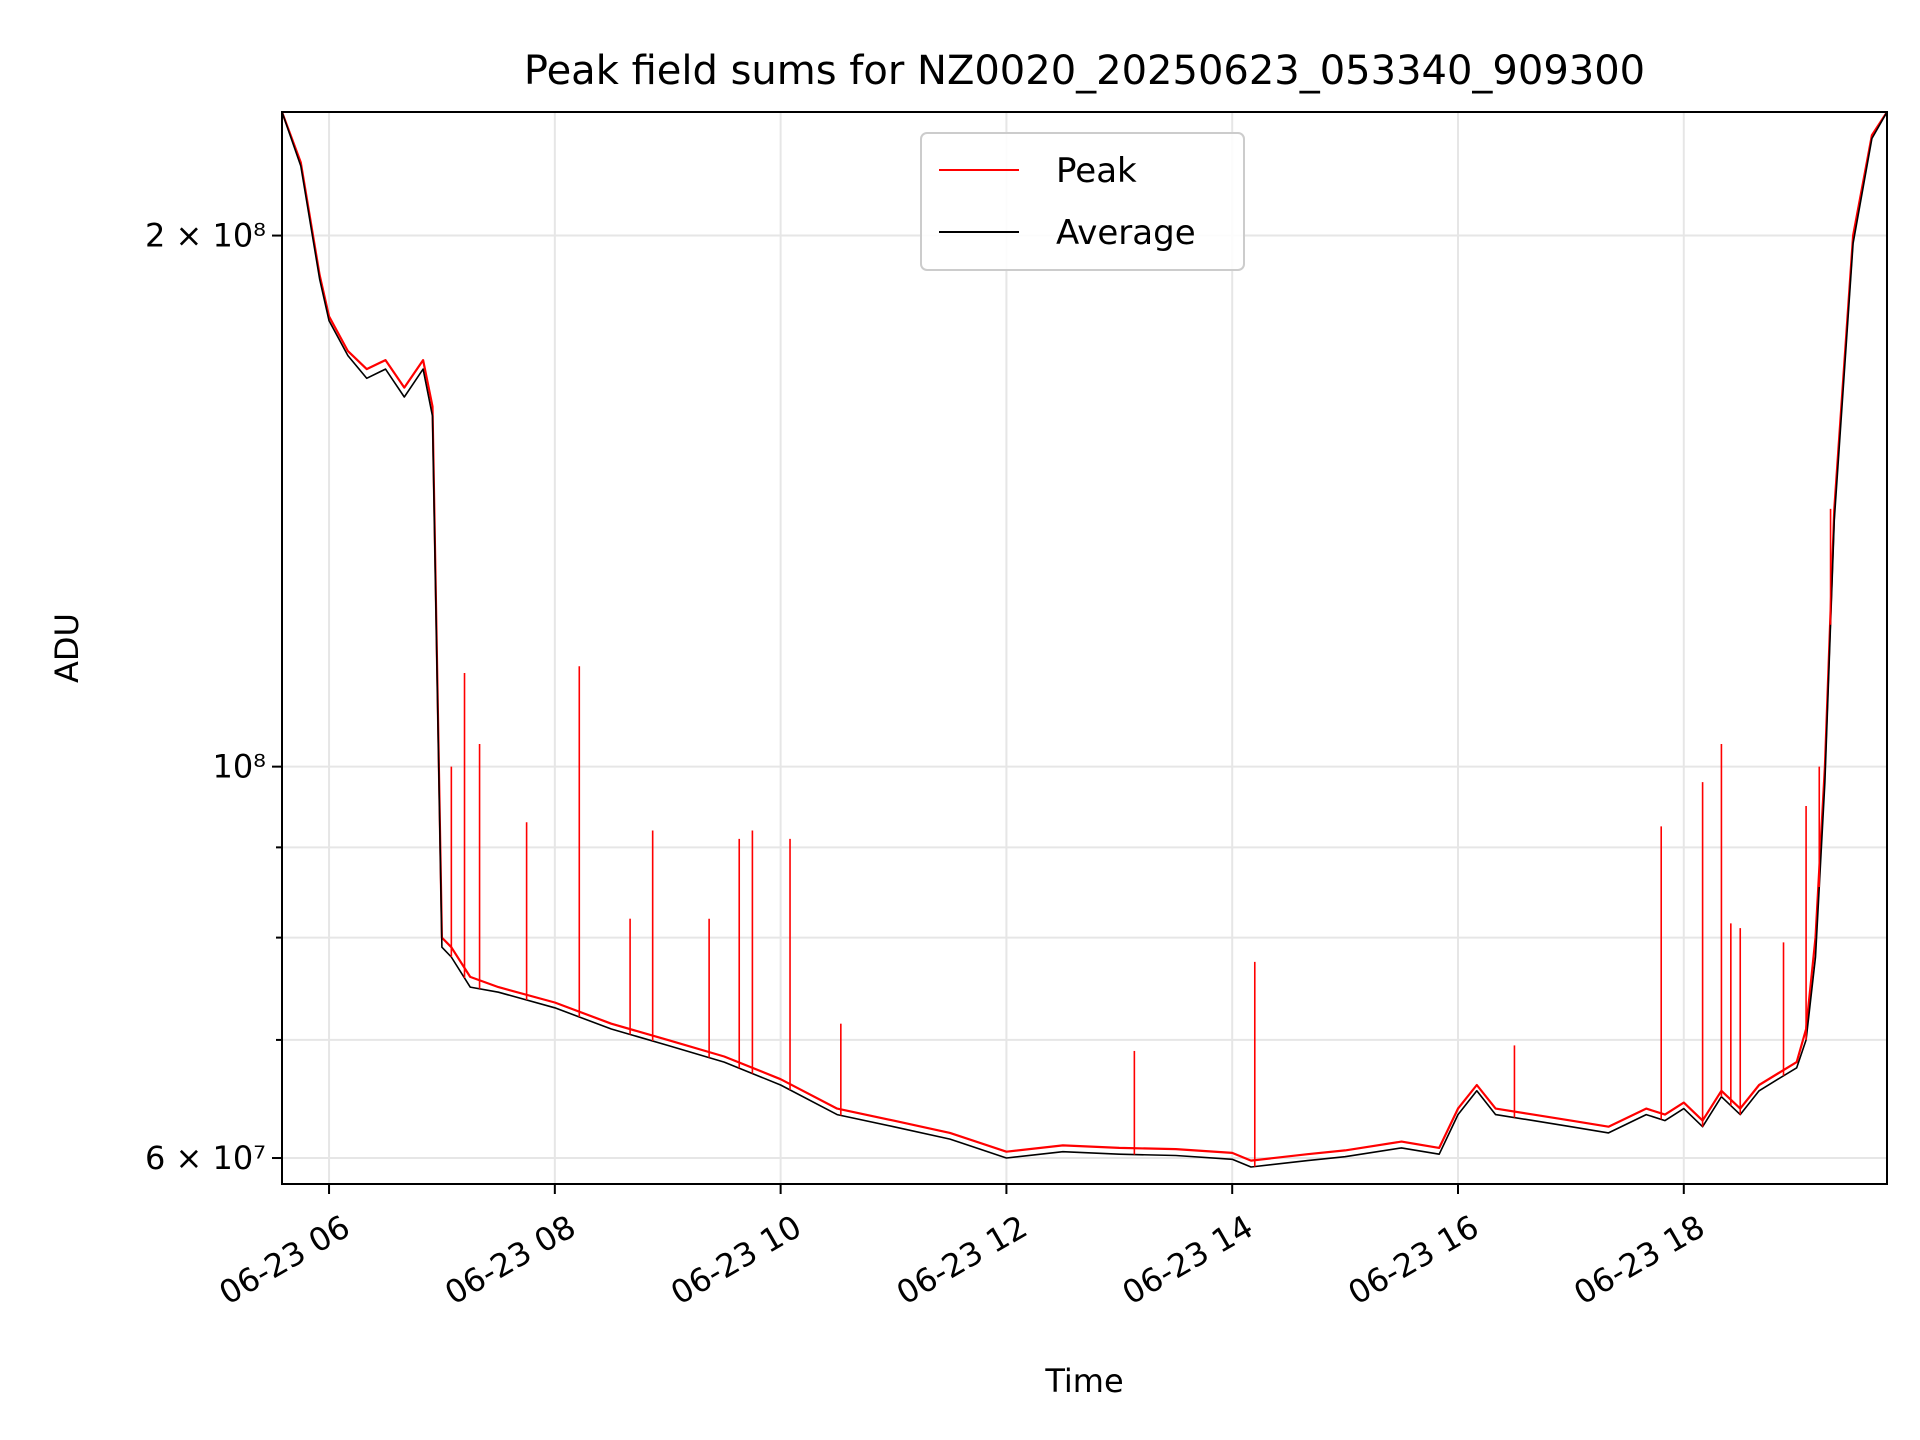 This screenshot has width=1920, height=1440. I want to click on y-tick-label: 10⁸, so click(239, 767).